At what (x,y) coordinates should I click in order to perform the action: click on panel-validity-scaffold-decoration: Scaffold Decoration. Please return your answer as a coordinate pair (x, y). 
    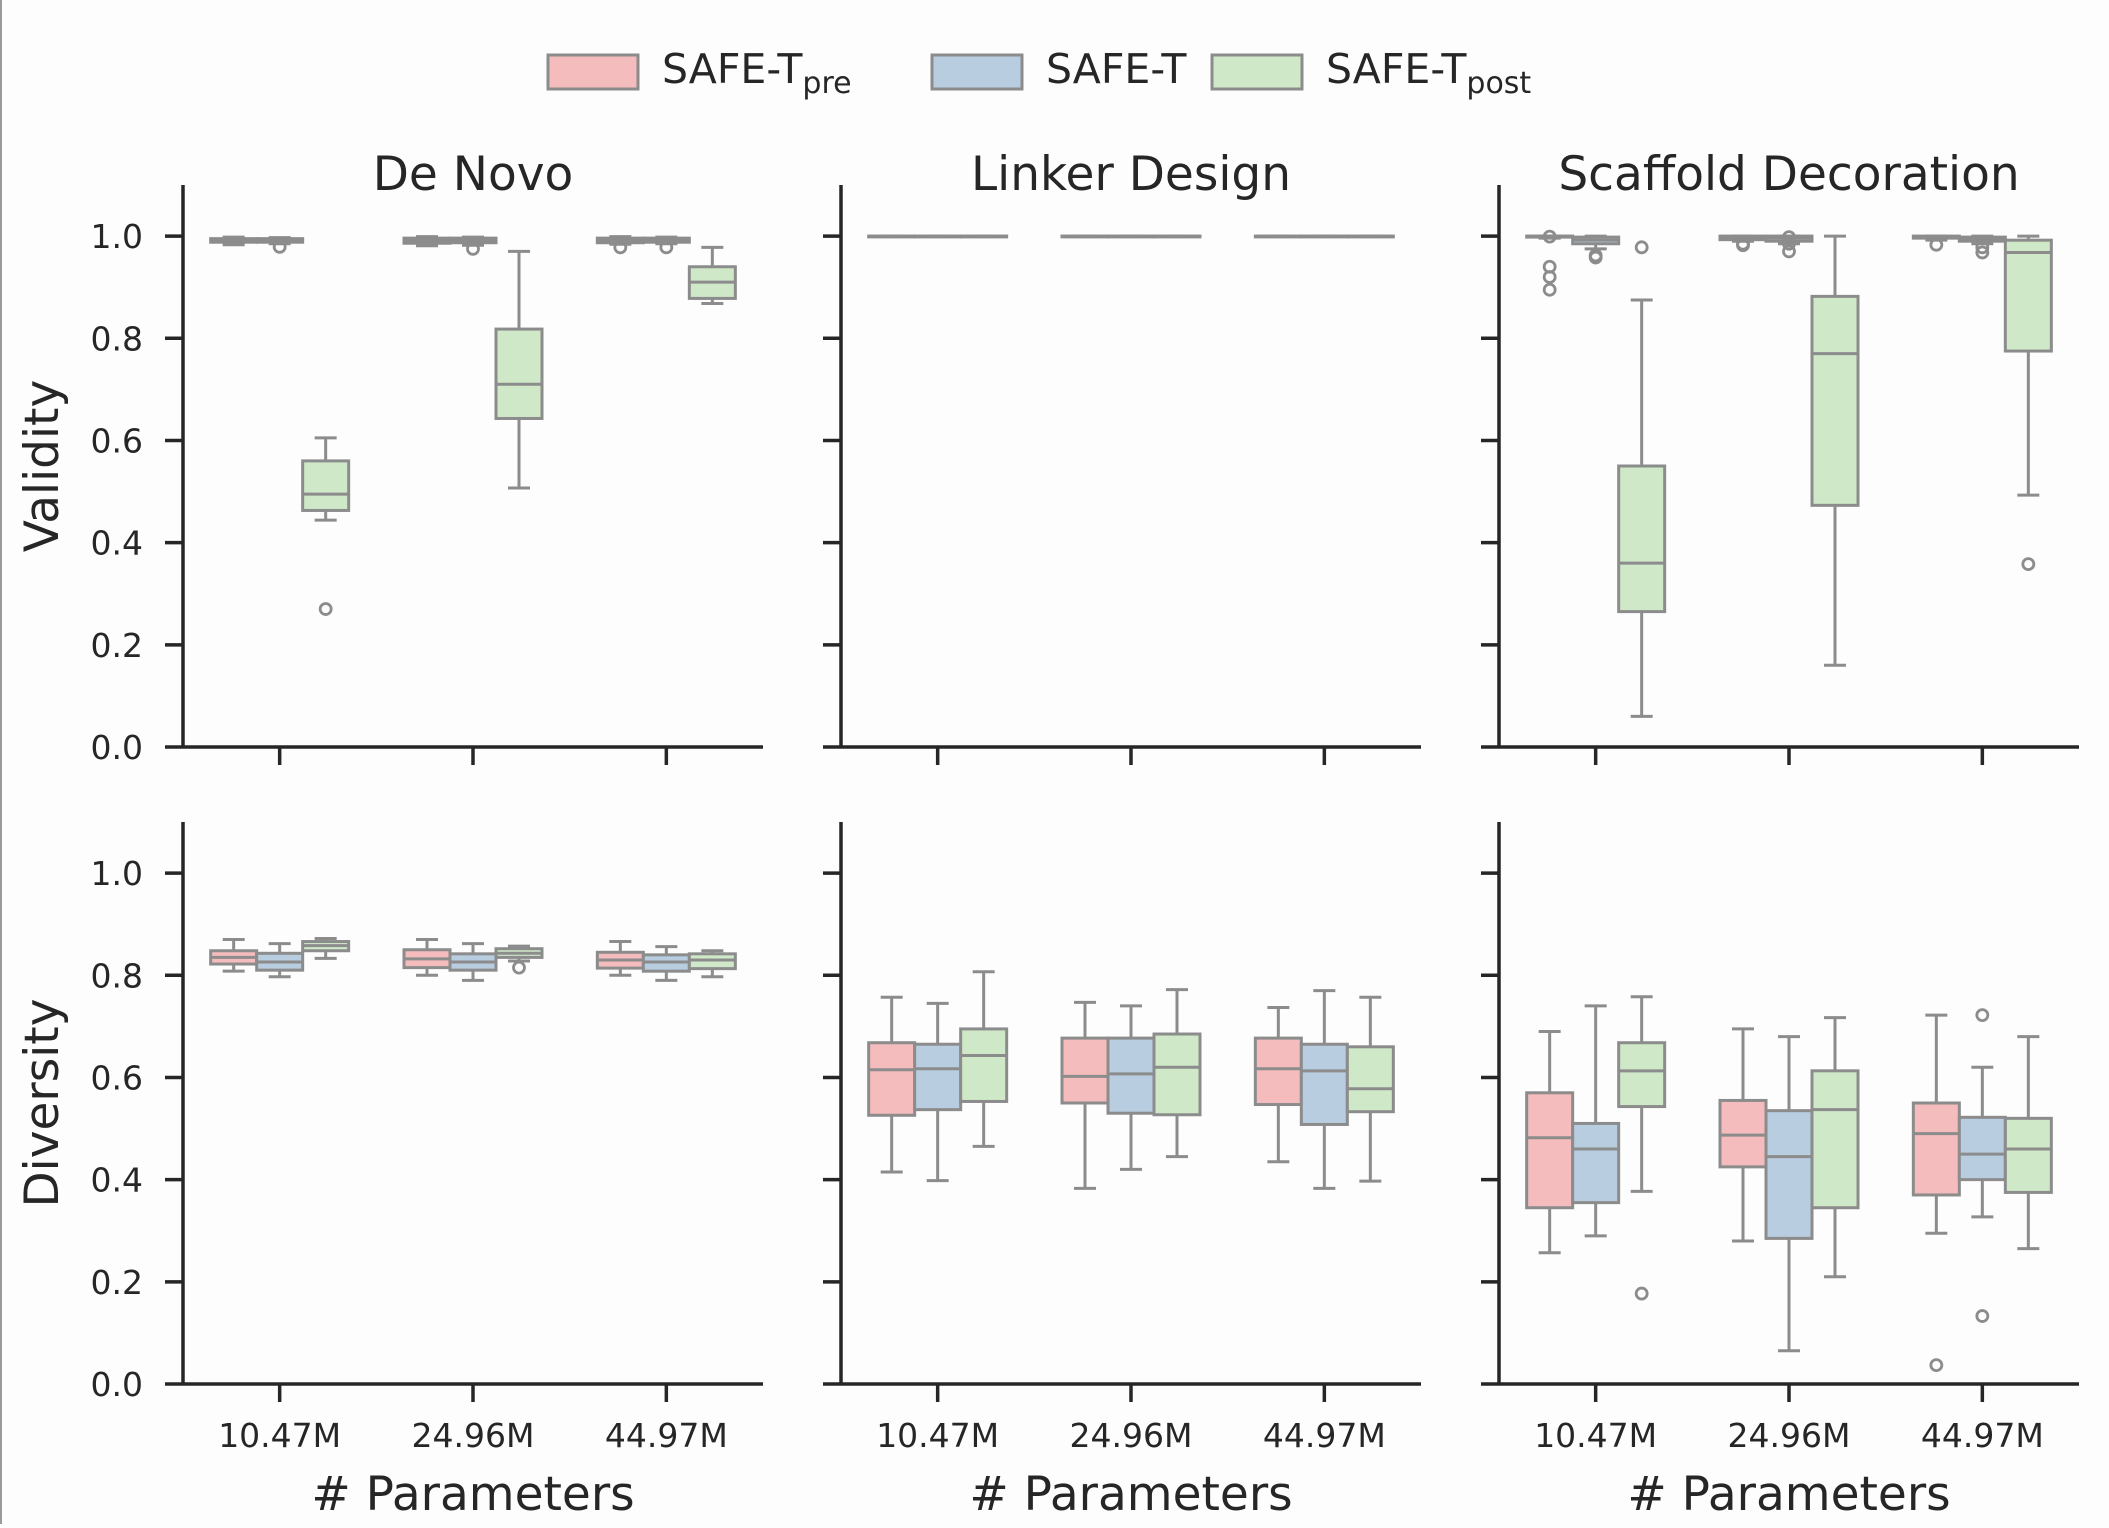
    Looking at the image, I should click on (1780, 456).